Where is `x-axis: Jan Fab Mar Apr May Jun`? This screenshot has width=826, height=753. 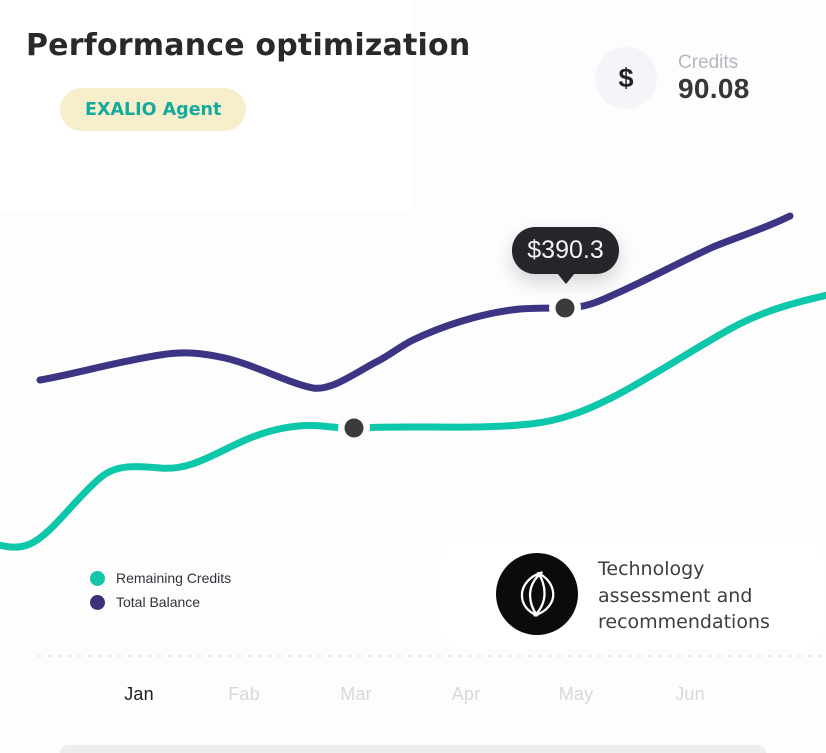
x-axis: Jan Fab Mar Apr May Jun is located at coordinates (413, 695).